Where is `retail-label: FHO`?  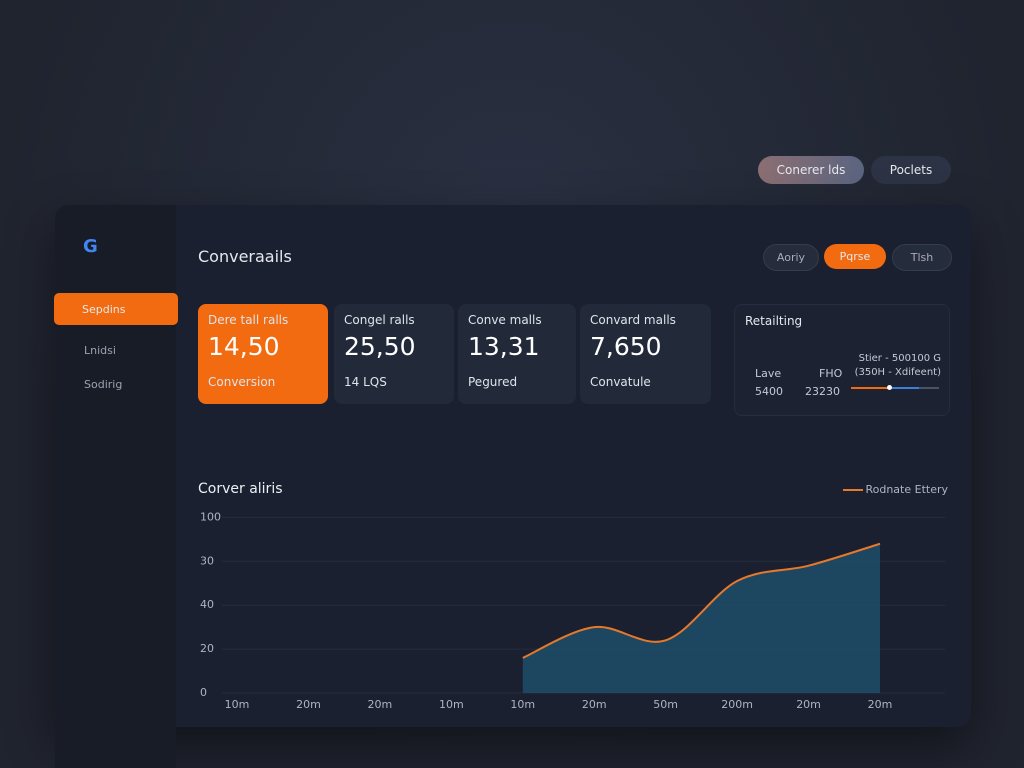
retail-label: FHO is located at coordinates (831, 373).